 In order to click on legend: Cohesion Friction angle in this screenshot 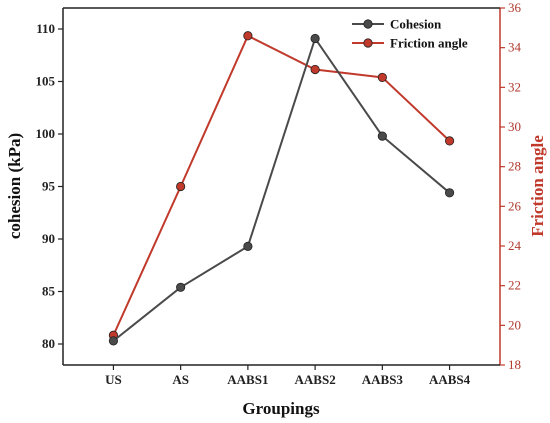, I will do `click(410, 34)`.